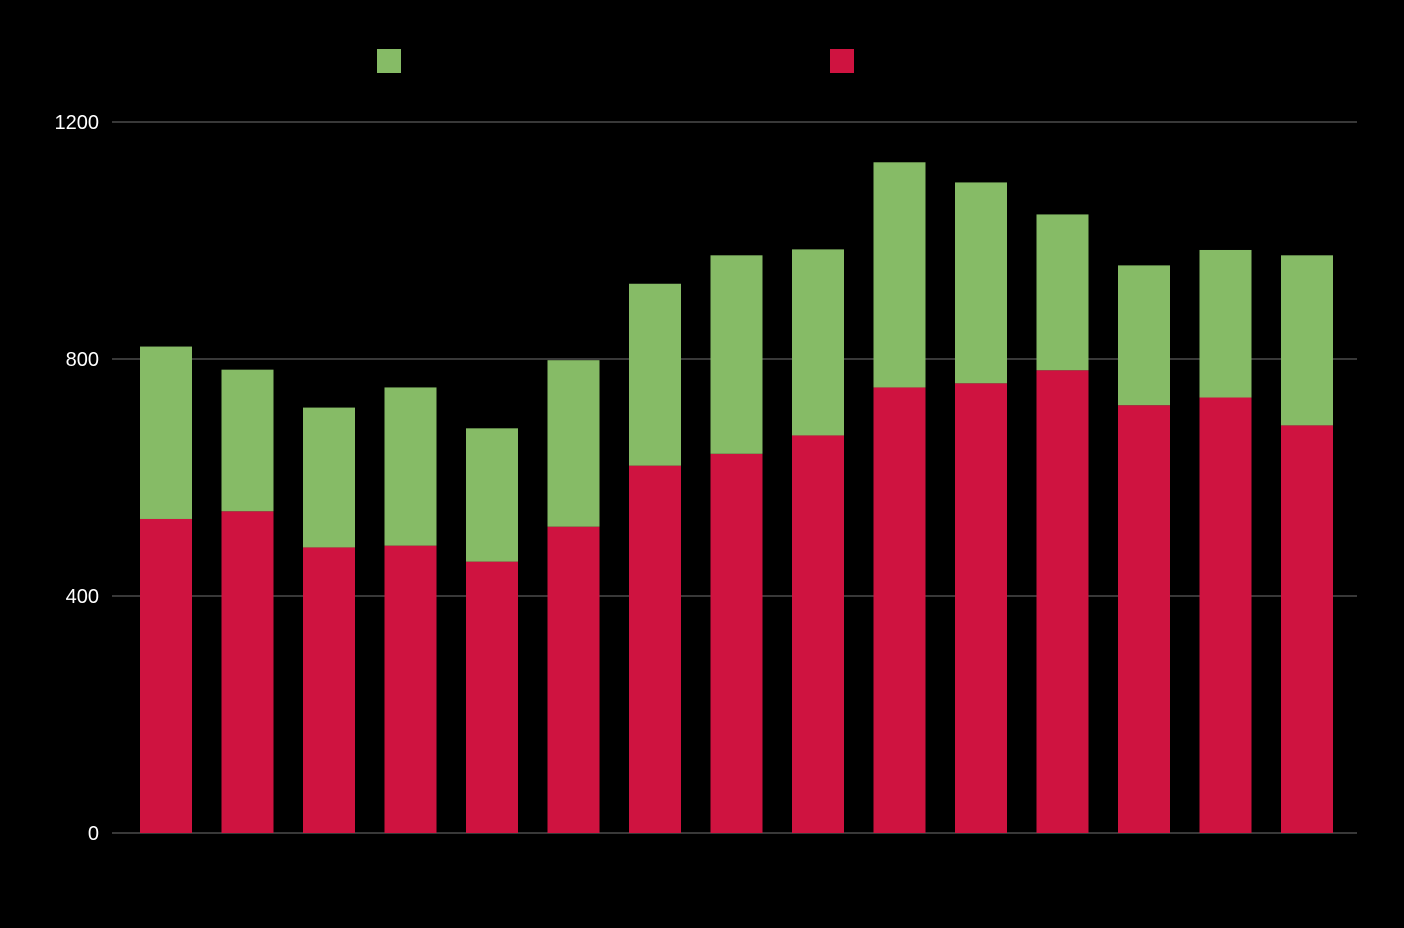  I want to click on legend, so click(615, 61).